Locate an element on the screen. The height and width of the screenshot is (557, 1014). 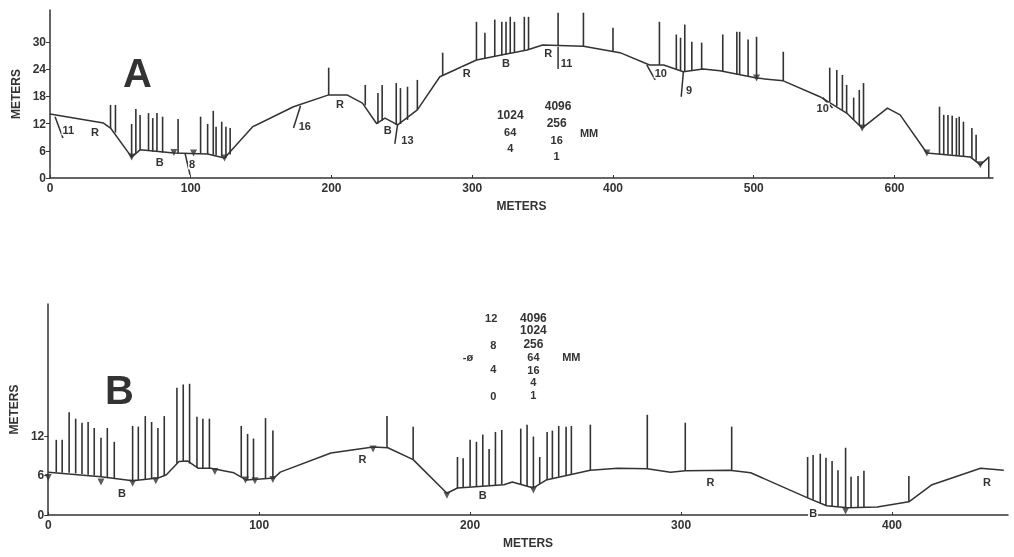
annotation: 12 is located at coordinates (491, 317).